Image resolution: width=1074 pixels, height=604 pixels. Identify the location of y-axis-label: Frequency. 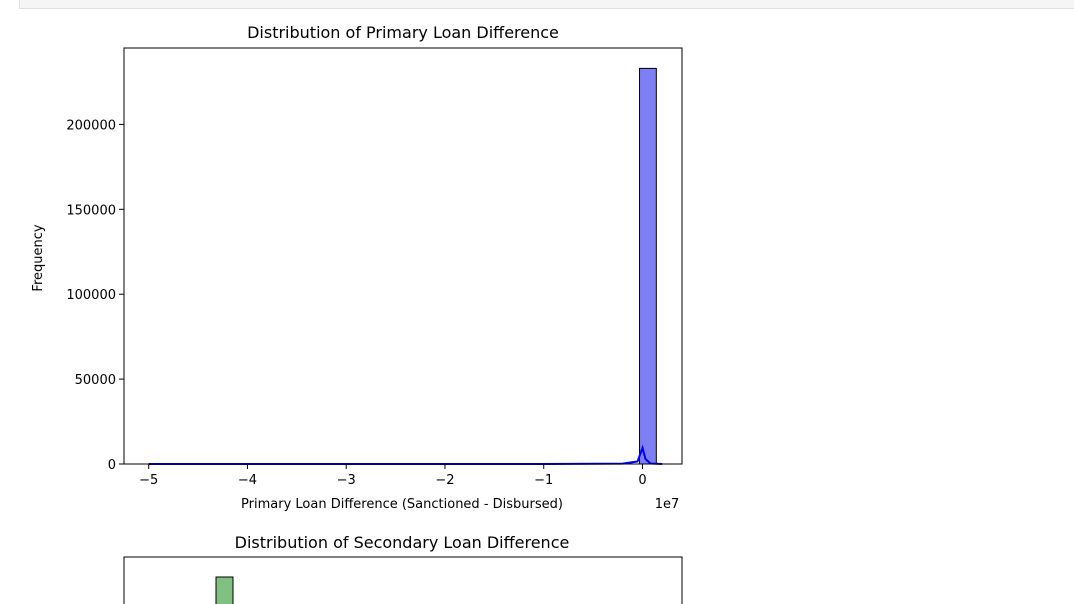
(38, 257).